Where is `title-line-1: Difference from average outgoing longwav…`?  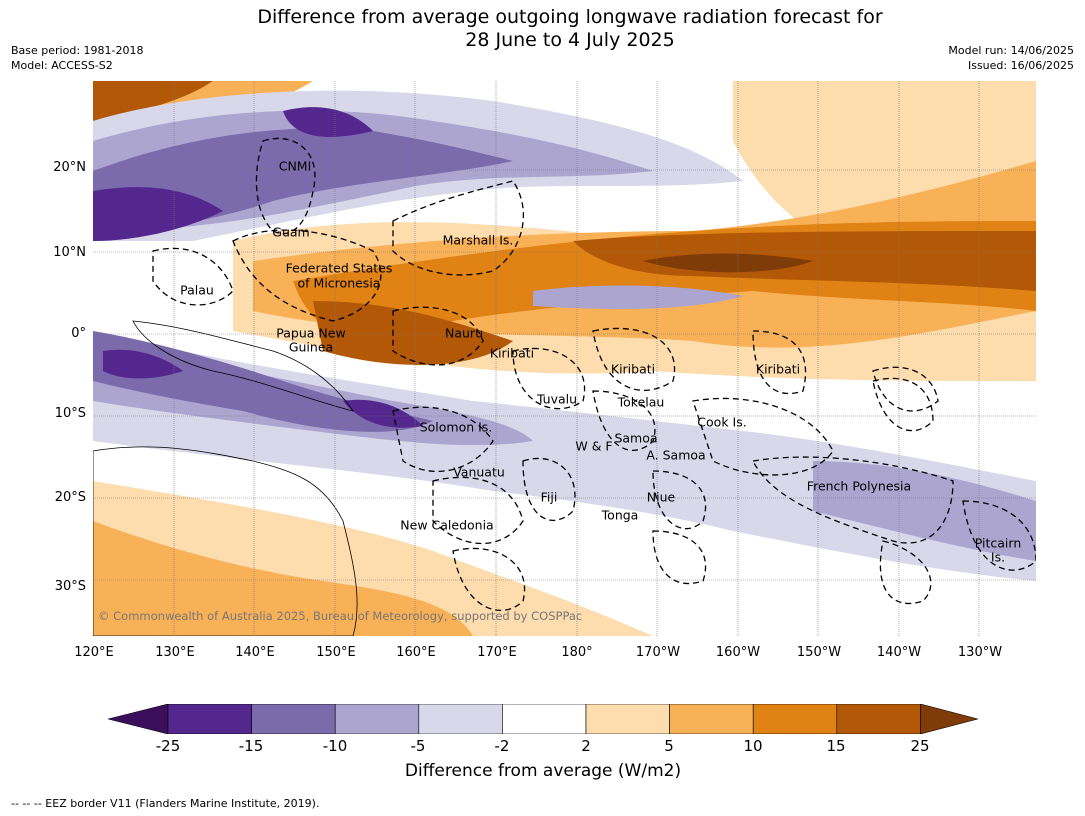 title-line-1: Difference from average outgoing longwav… is located at coordinates (570, 17).